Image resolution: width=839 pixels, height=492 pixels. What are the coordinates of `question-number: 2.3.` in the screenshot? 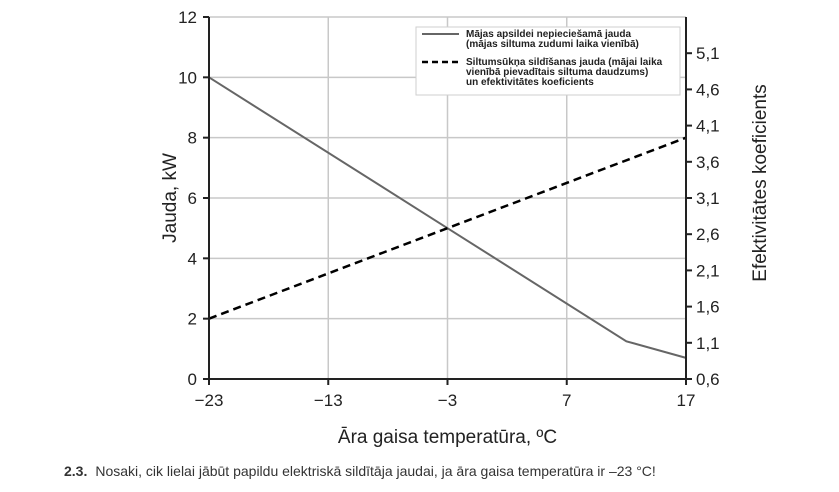 It's located at (76, 471).